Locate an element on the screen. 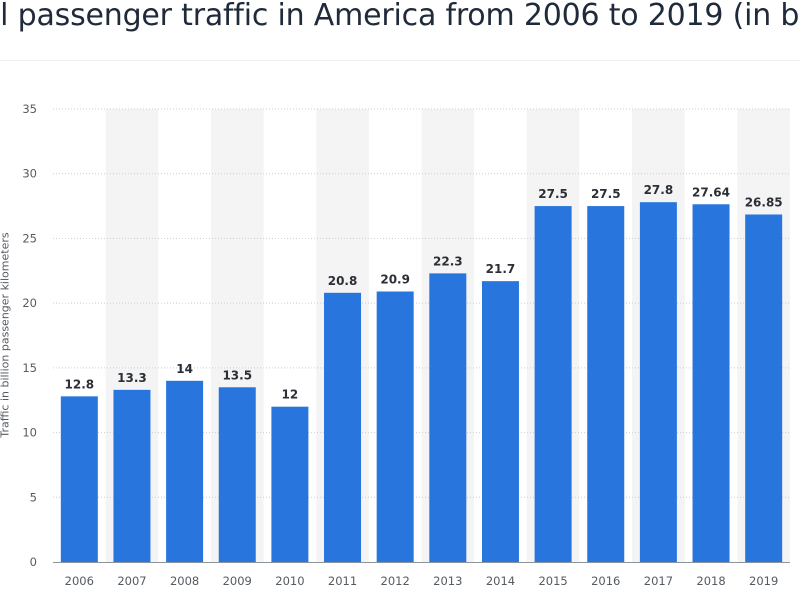  bar-2017 is located at coordinates (658, 382).